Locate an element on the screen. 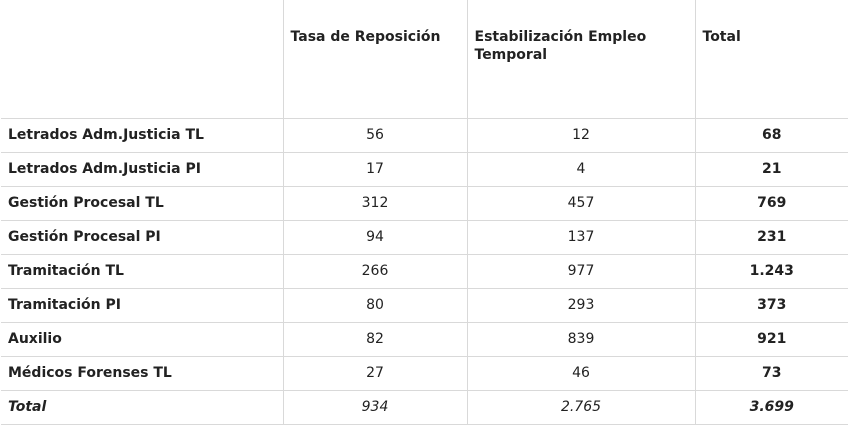 The image size is (849, 436). total-row-label: Total is located at coordinates (142, 407).